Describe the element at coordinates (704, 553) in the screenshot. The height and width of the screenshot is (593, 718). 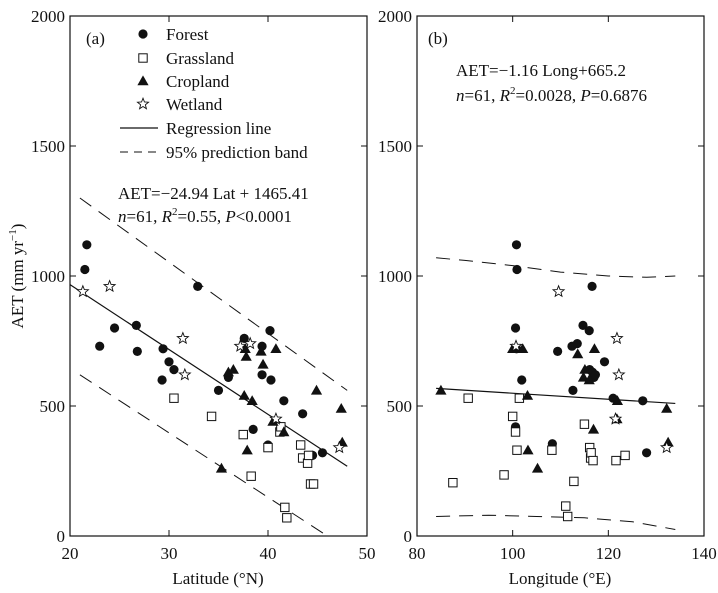
I see `x-tick-label: 140` at that location.